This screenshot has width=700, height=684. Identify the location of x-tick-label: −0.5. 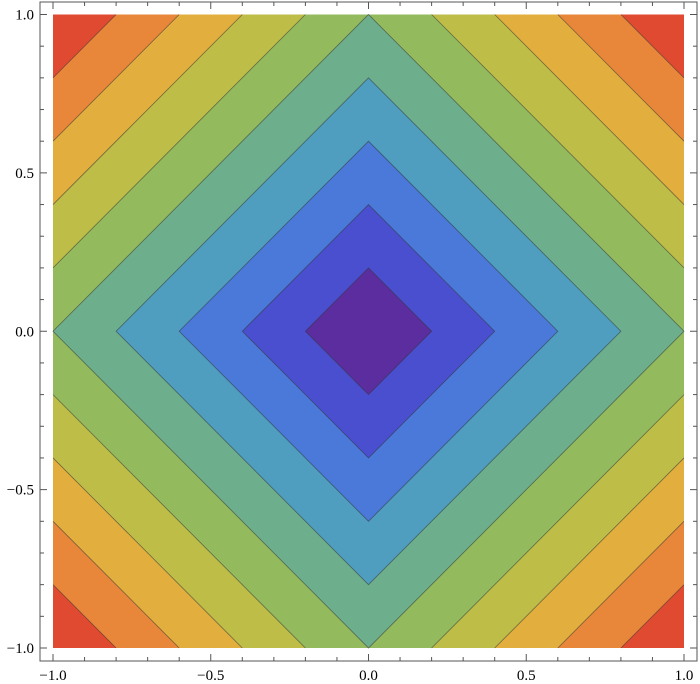
(210, 676).